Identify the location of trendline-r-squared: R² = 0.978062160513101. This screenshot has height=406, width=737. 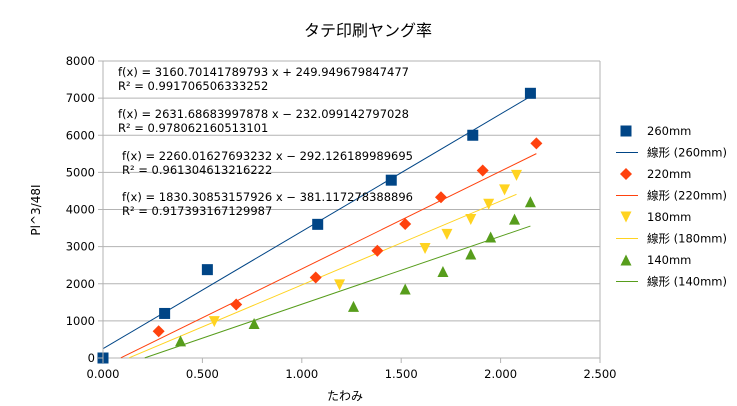
(193, 128).